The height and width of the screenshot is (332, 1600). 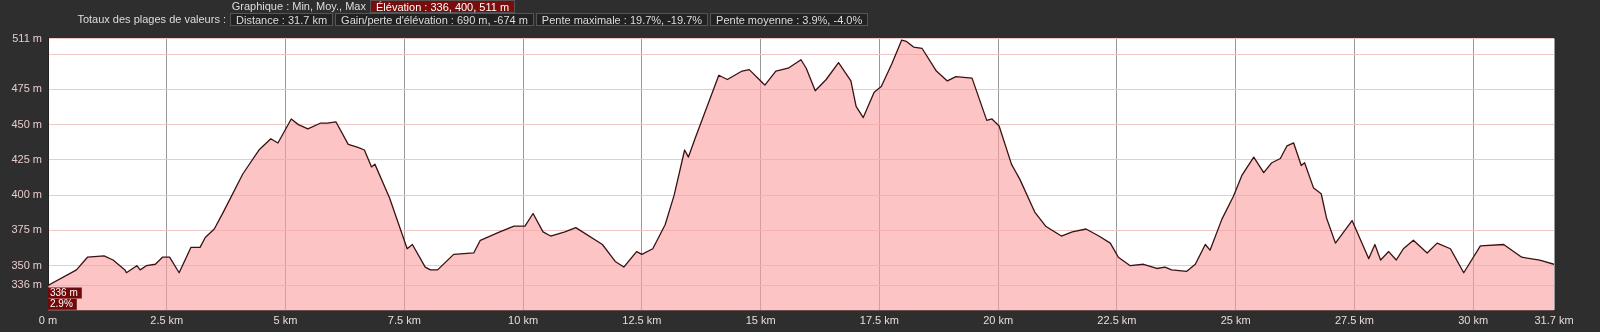 What do you see at coordinates (879, 320) in the screenshot?
I see `x-tick-label: 17.5 km` at bounding box center [879, 320].